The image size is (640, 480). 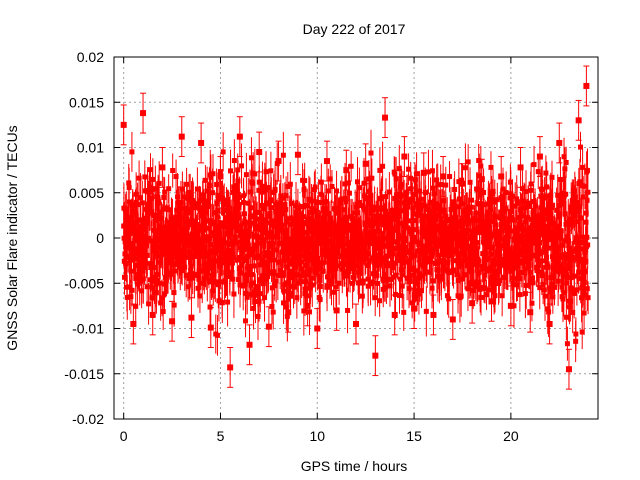 What do you see at coordinates (317, 436) in the screenshot?
I see `x-tick-label: 10` at bounding box center [317, 436].